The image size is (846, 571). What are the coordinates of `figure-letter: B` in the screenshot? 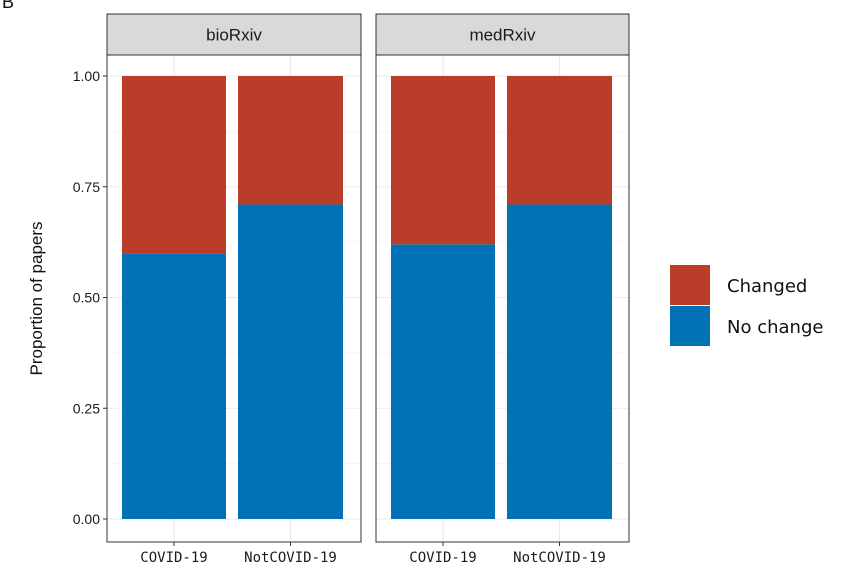 It's located at (8, 6).